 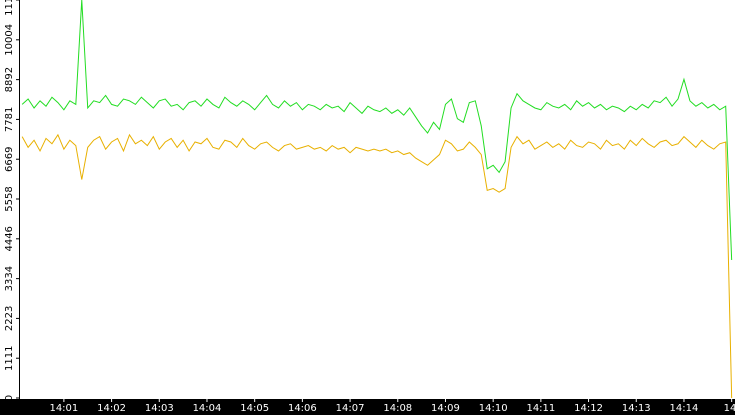 What do you see at coordinates (207, 408) in the screenshot?
I see `x-tick-label: 14:04` at bounding box center [207, 408].